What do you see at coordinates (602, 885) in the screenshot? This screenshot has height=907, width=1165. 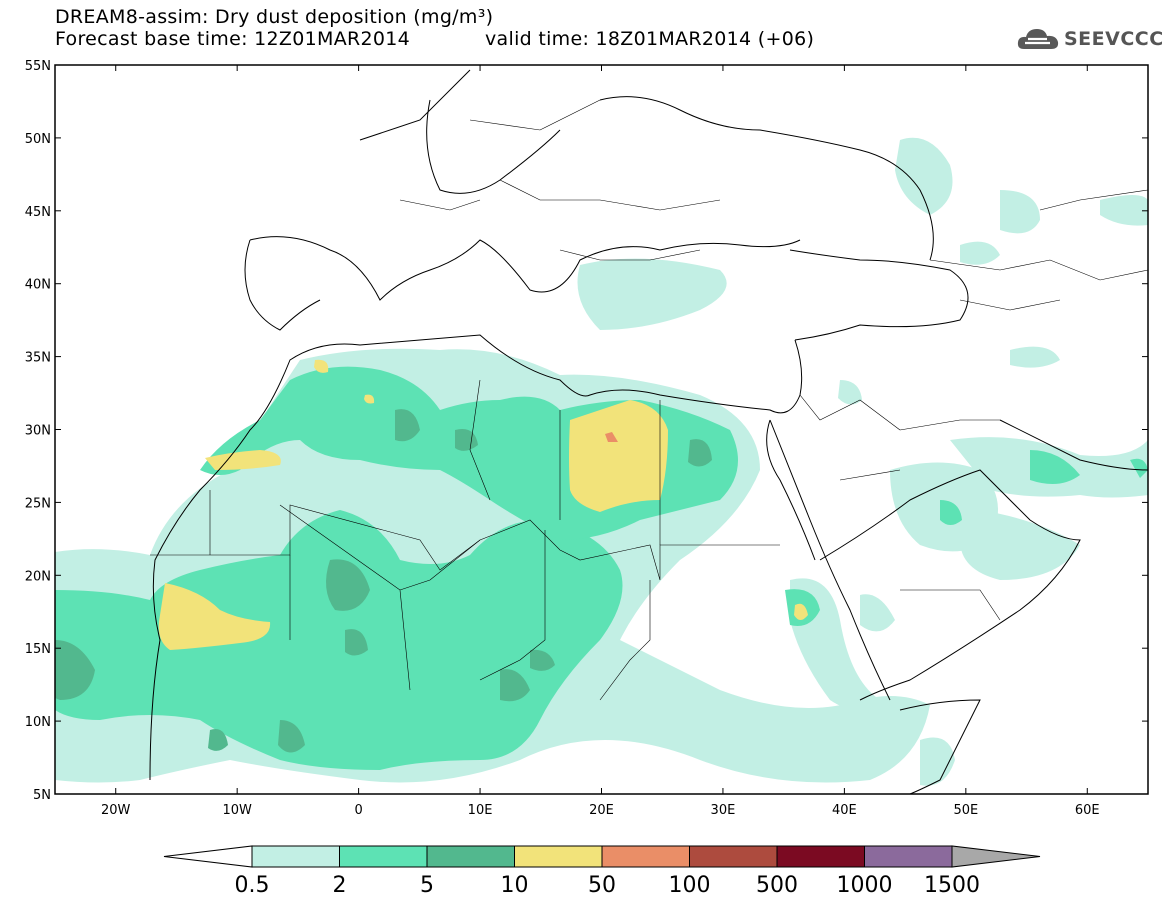 I see `colorbar-label: 50` at bounding box center [602, 885].